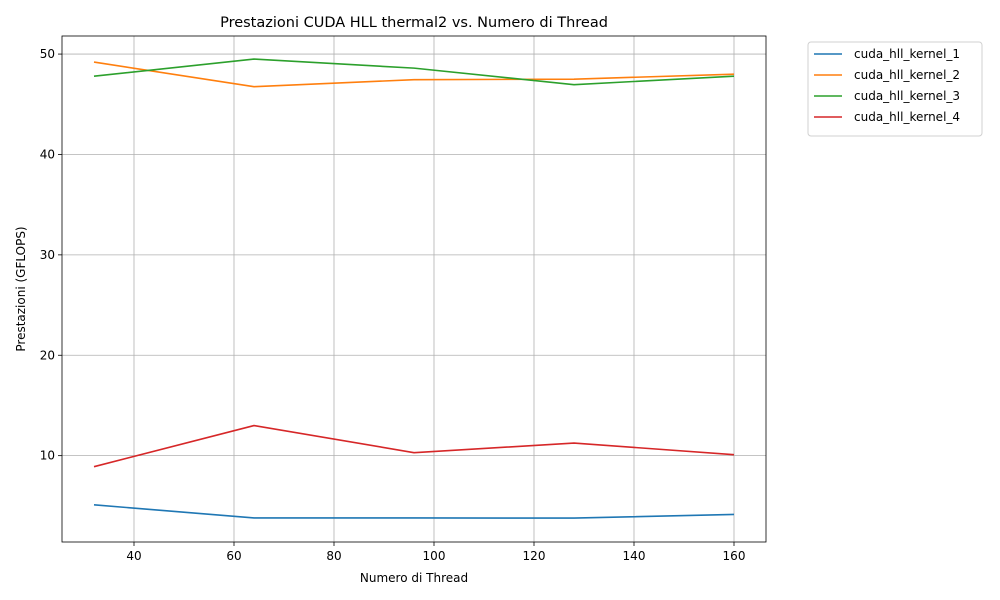  I want to click on legend-item: cuda_hll_kernel_2, so click(887, 75).